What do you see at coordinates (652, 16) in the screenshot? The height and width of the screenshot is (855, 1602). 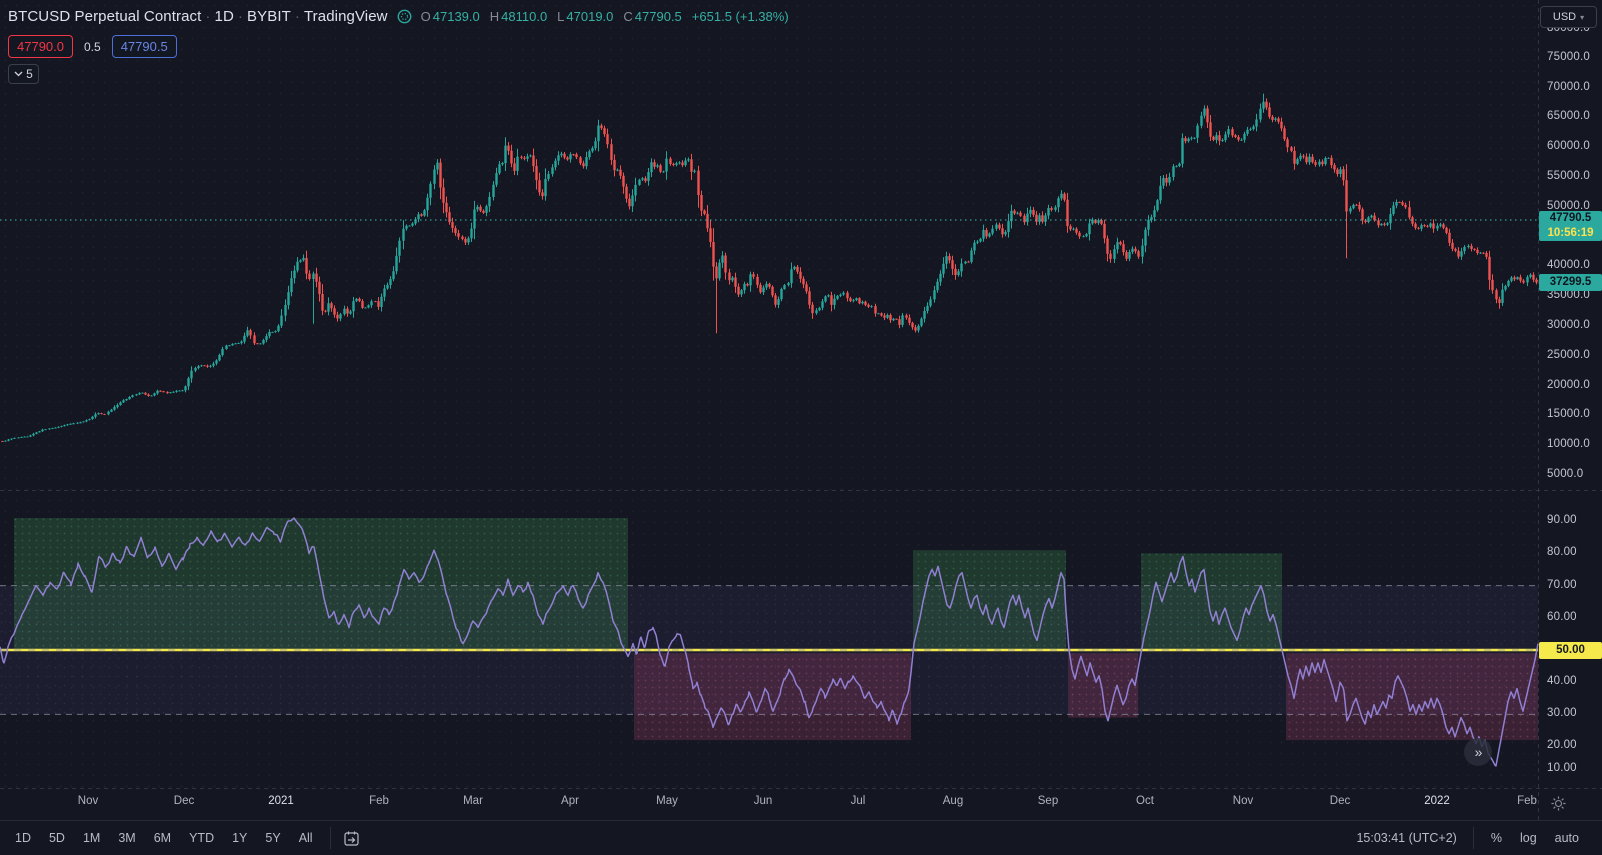 I see `ohlc-item: C 47790.5` at bounding box center [652, 16].